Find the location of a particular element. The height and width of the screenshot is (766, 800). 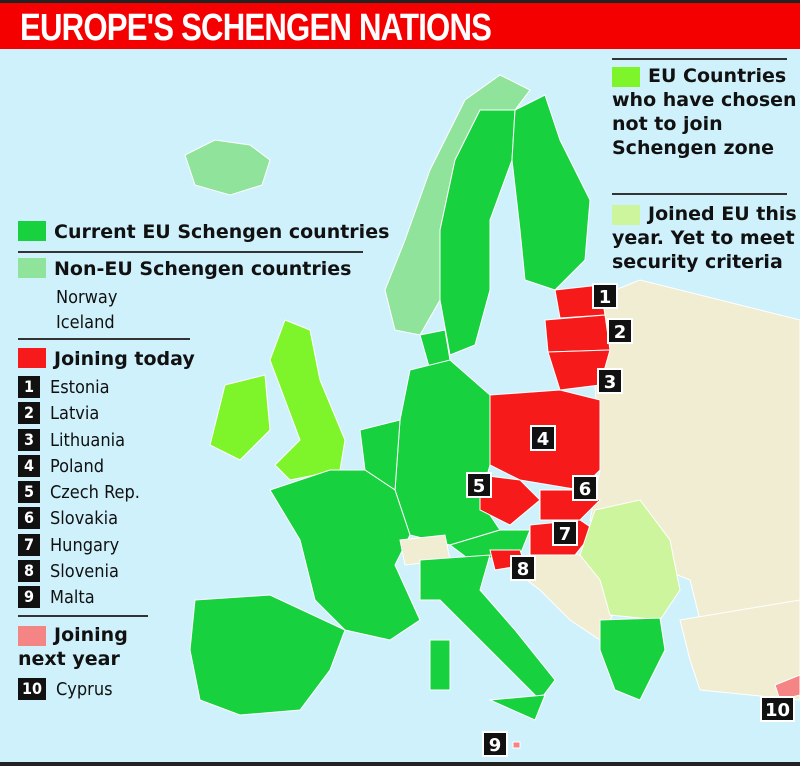

number-badge: 10 is located at coordinates (32, 689).